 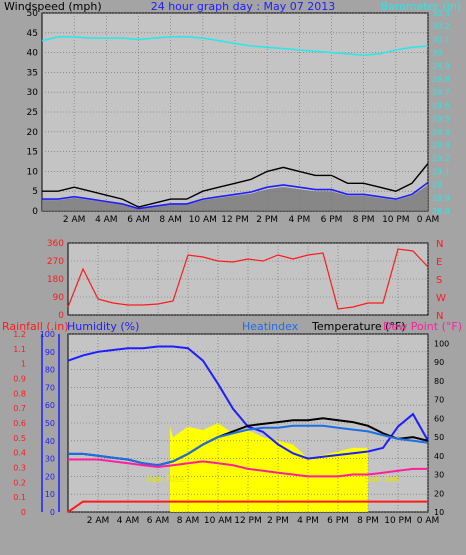 What do you see at coordinates (158, 521) in the screenshot?
I see `temperature-x-tick-label: 6 AM` at bounding box center [158, 521].